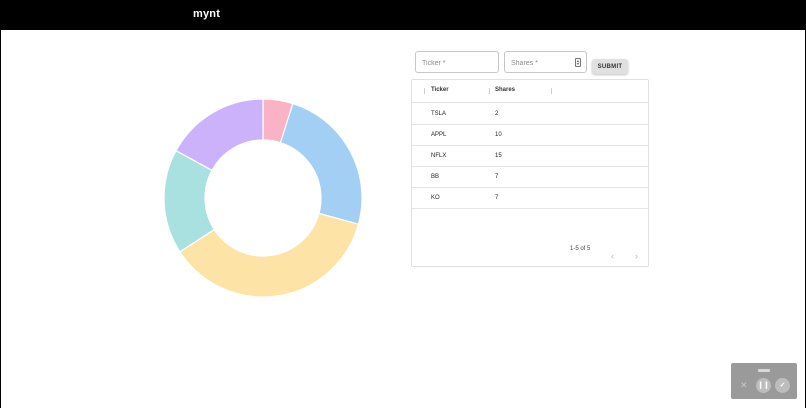  I want to click on ticker-field, so click(457, 62).